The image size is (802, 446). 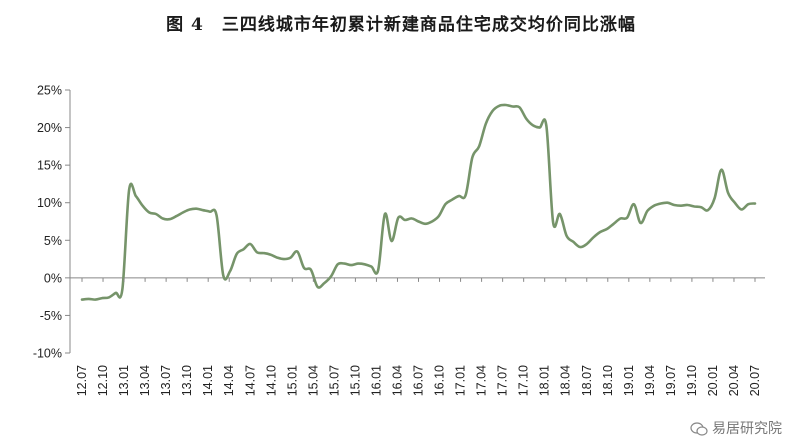 I want to click on watermark: 易居研究院, so click(x=736, y=428).